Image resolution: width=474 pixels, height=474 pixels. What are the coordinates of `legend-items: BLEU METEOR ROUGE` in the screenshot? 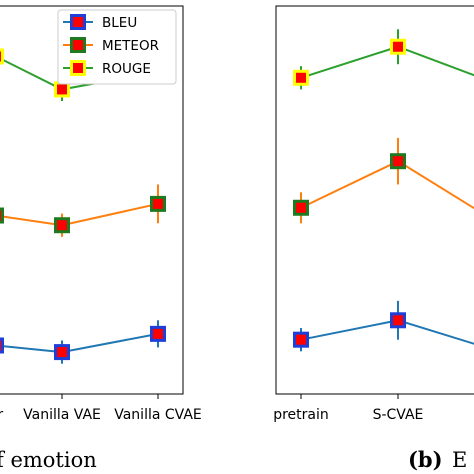 It's located at (111, 45).